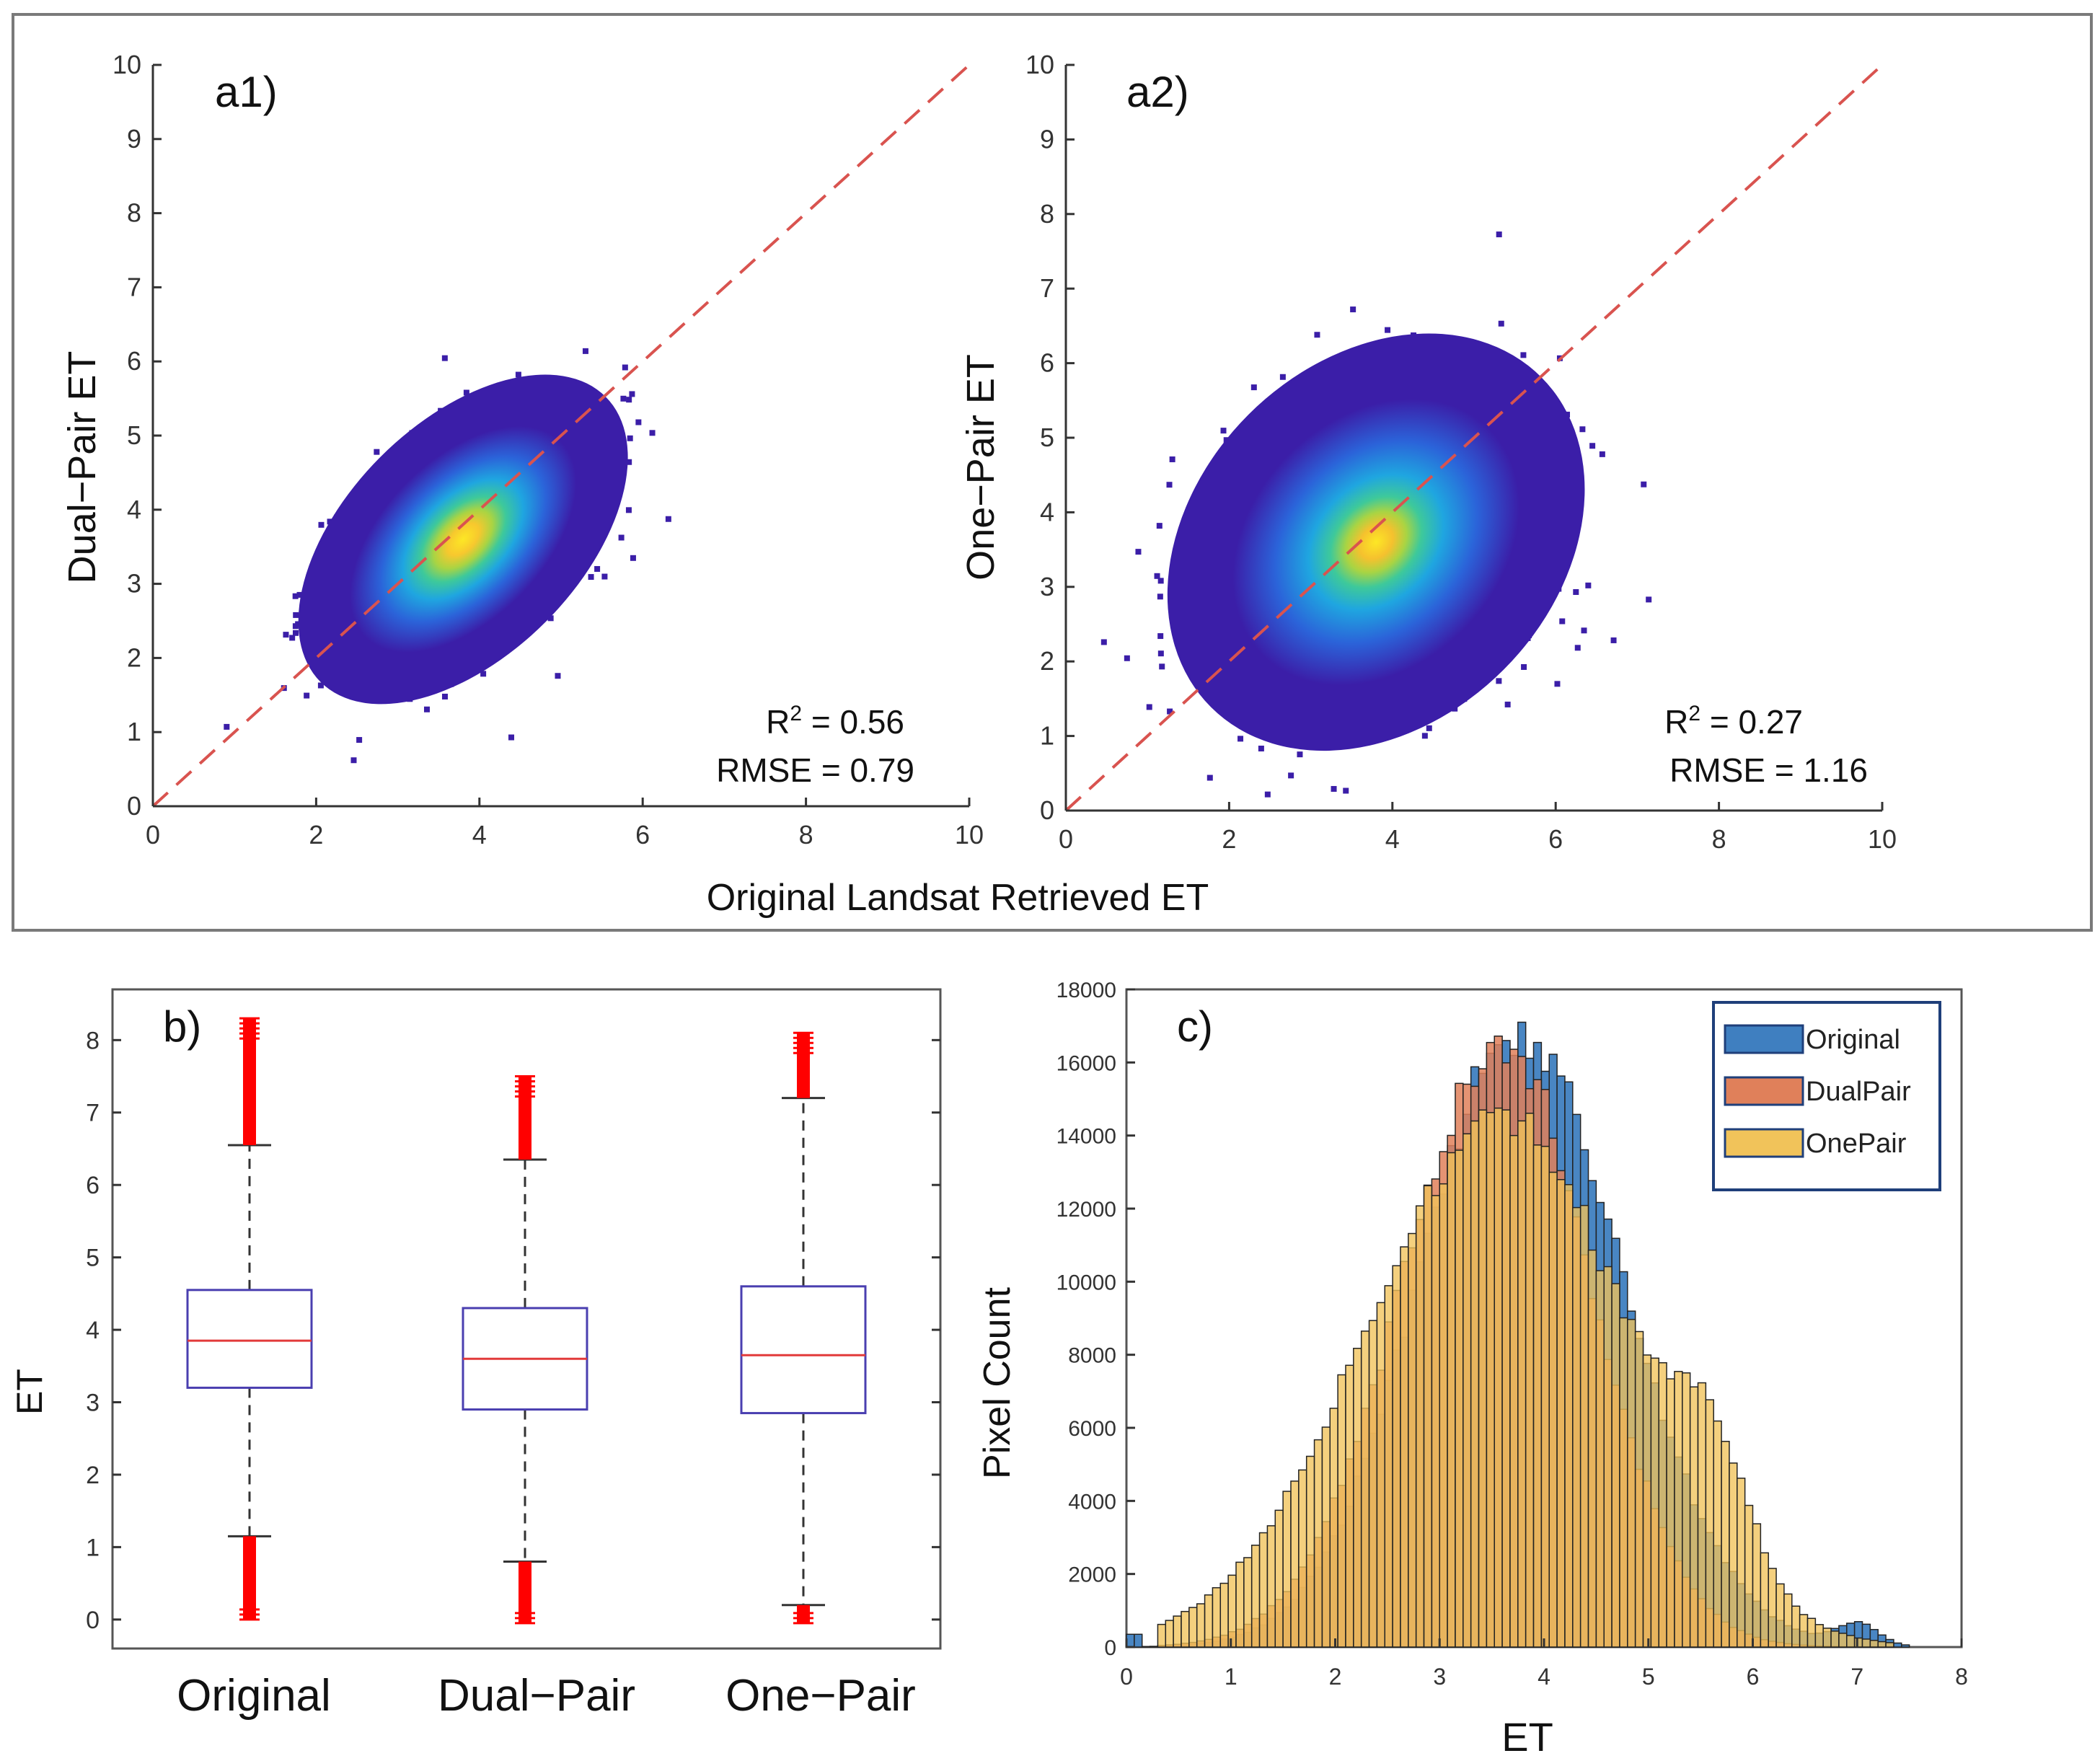  Describe the element at coordinates (250, 1578) in the screenshot. I see `outliers-low` at that location.